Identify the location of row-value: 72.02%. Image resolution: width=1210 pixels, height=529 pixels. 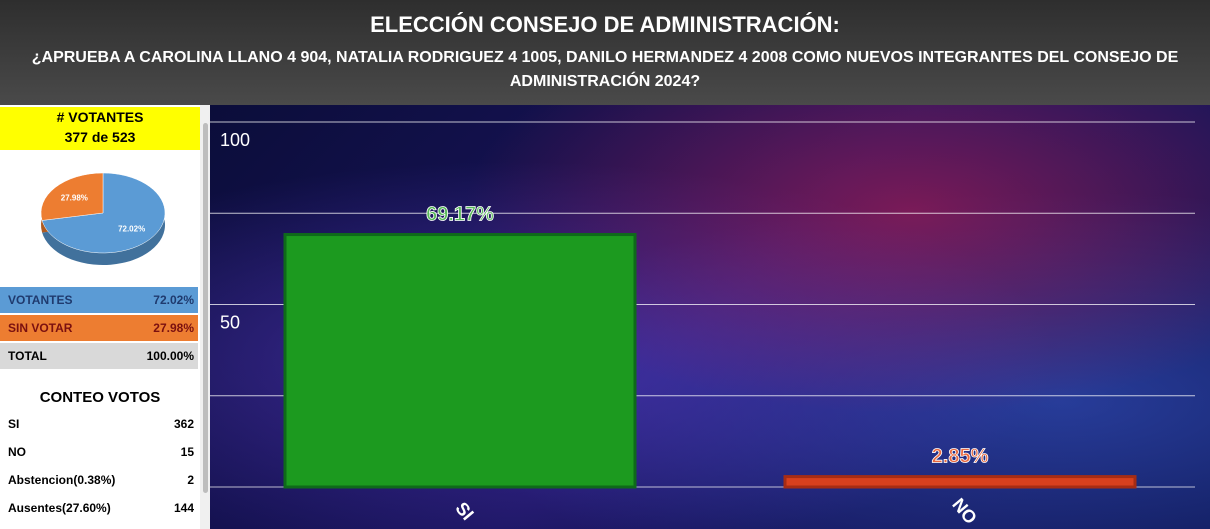
(173, 300).